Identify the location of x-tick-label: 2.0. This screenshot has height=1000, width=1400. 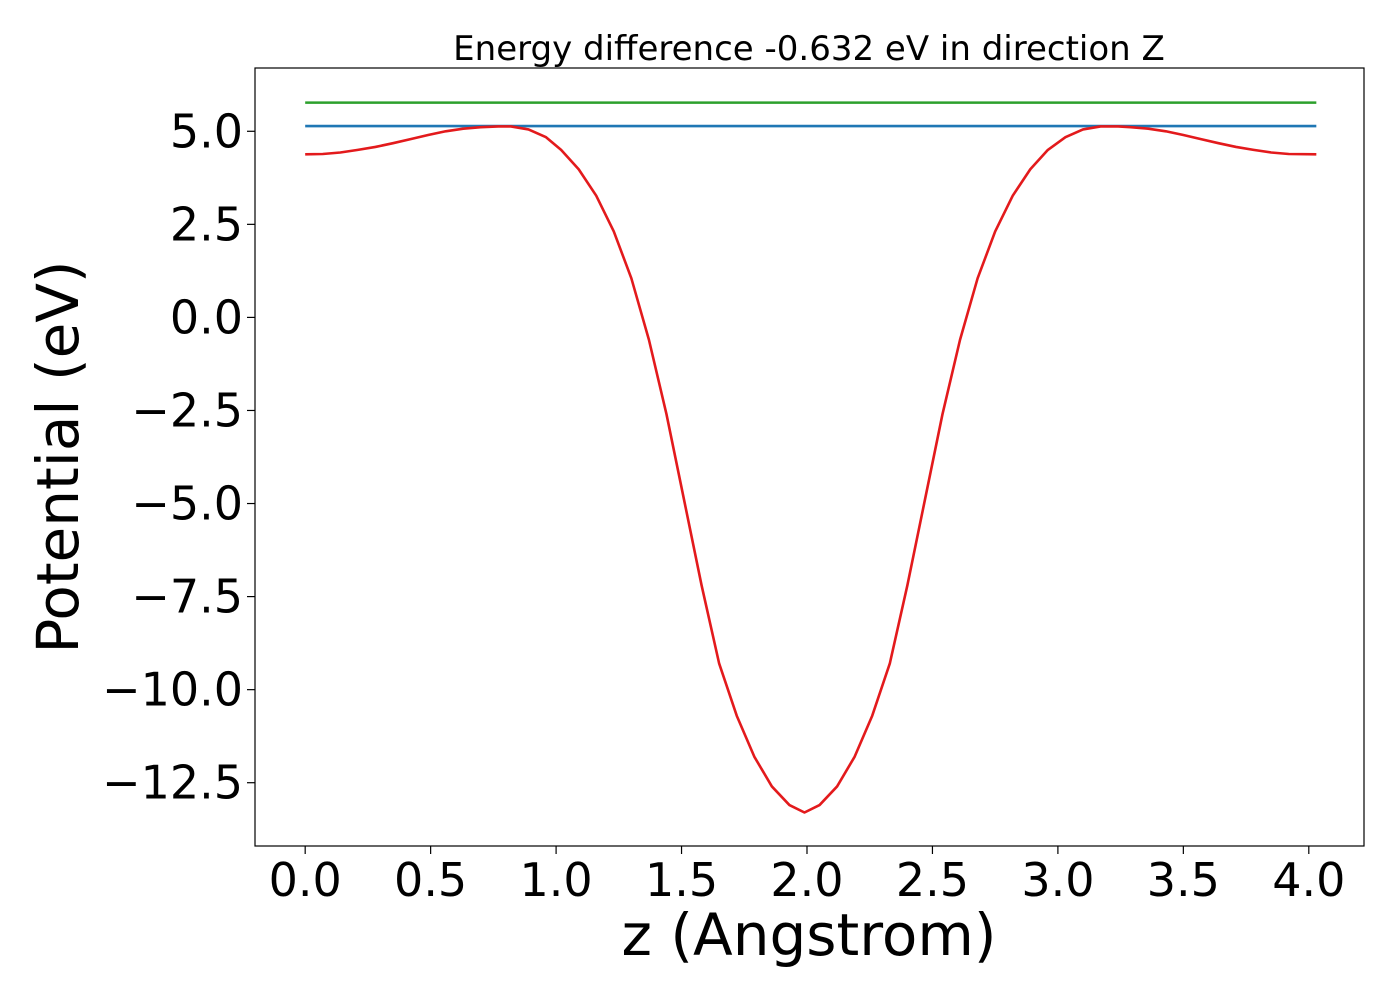
(806, 880).